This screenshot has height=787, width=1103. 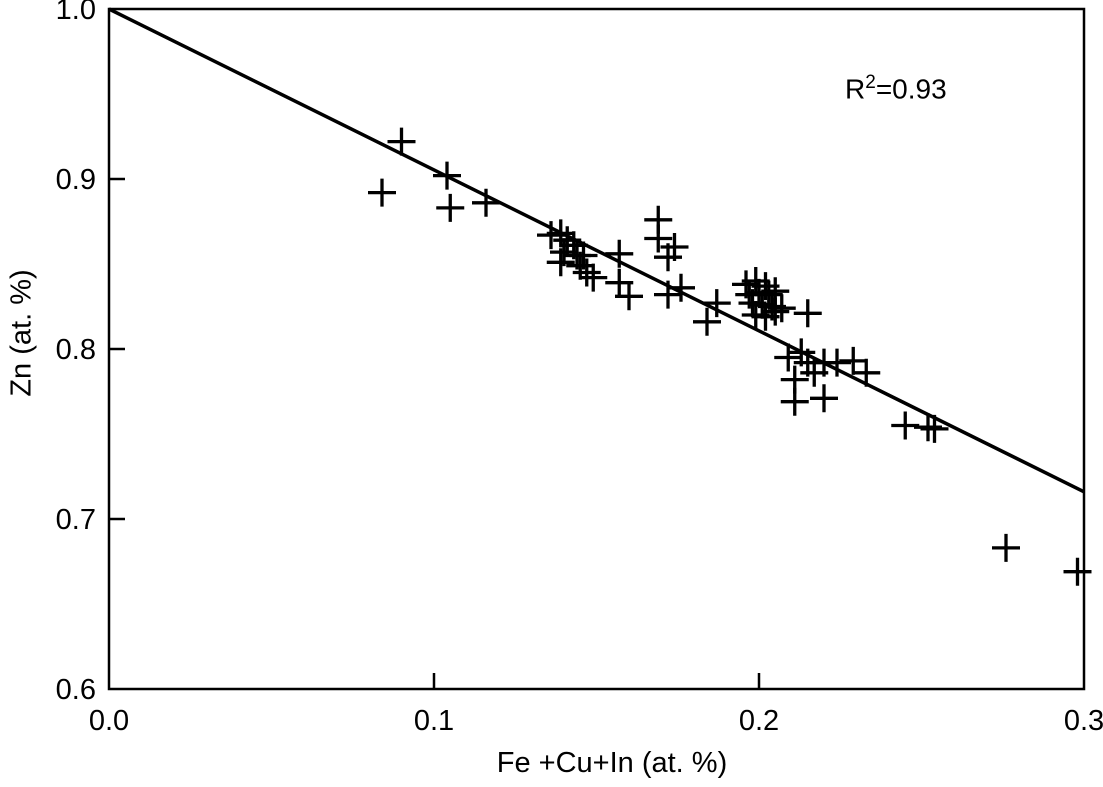 I want to click on r-squared-superscript: 2, so click(x=870, y=82).